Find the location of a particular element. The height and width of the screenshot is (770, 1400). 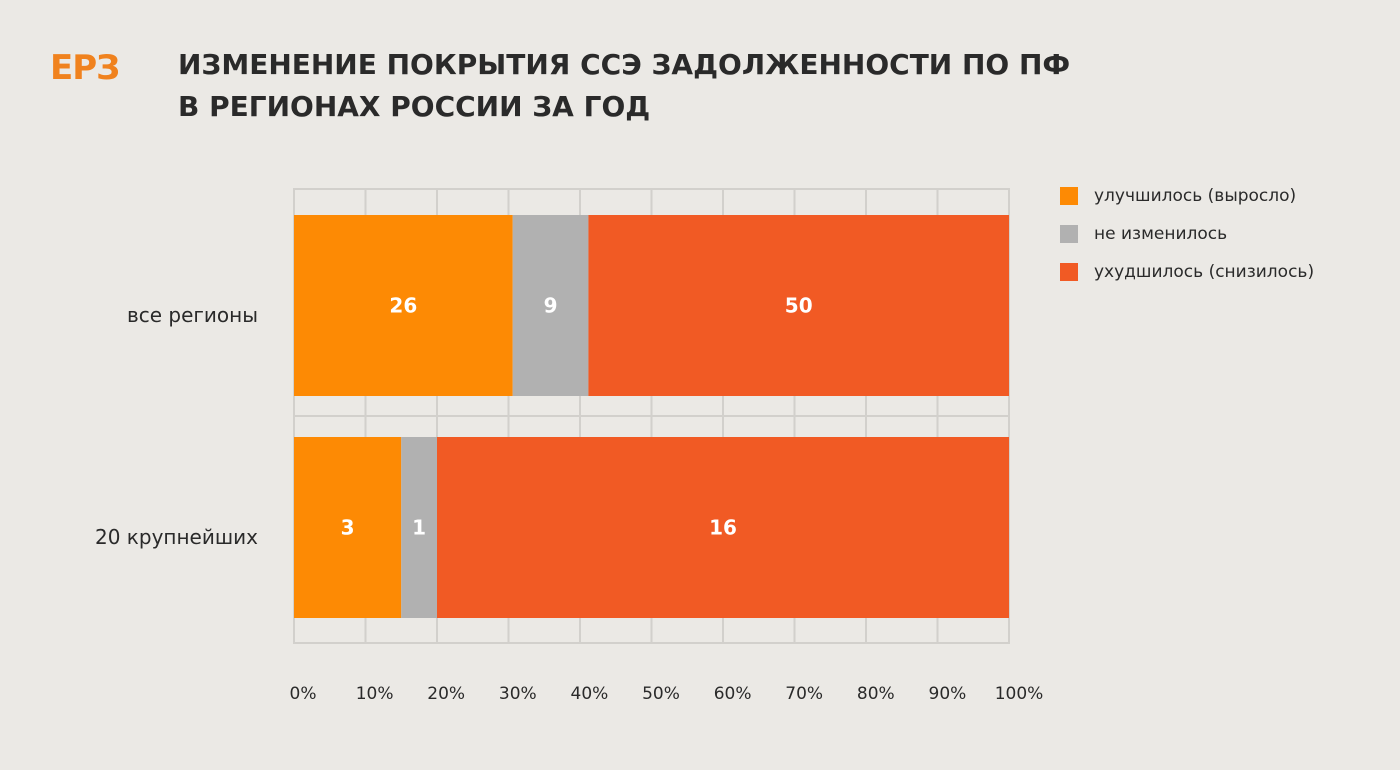

legend-item-unchanged: не изменилось is located at coordinates (1187, 234).